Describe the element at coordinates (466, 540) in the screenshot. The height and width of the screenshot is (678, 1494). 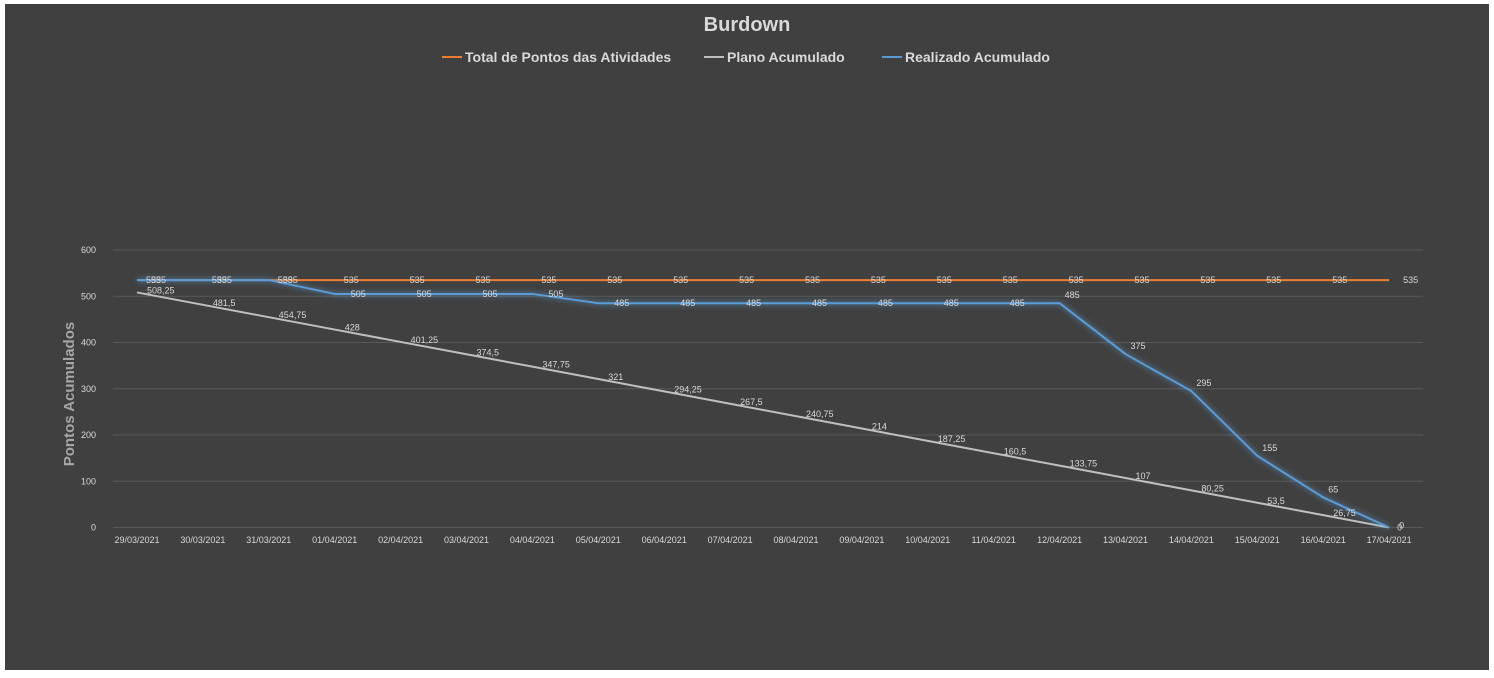
I see `x-tick-label: 03/04/2021` at that location.